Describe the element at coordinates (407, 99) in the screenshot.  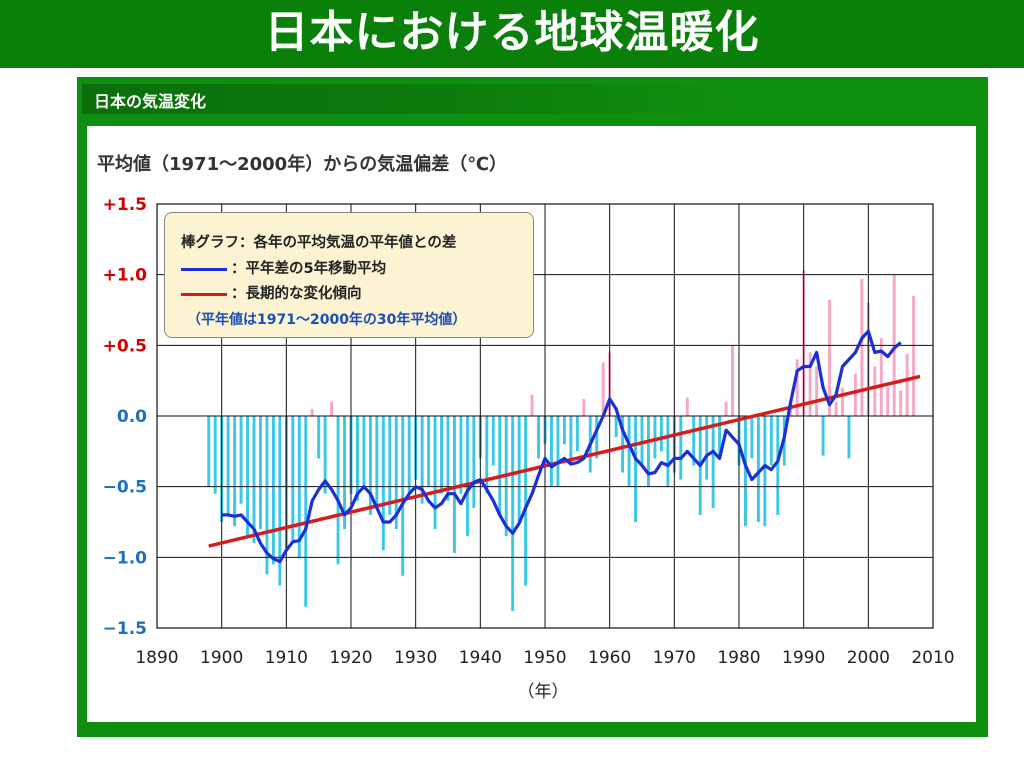
I see `panel-header-bar` at that location.